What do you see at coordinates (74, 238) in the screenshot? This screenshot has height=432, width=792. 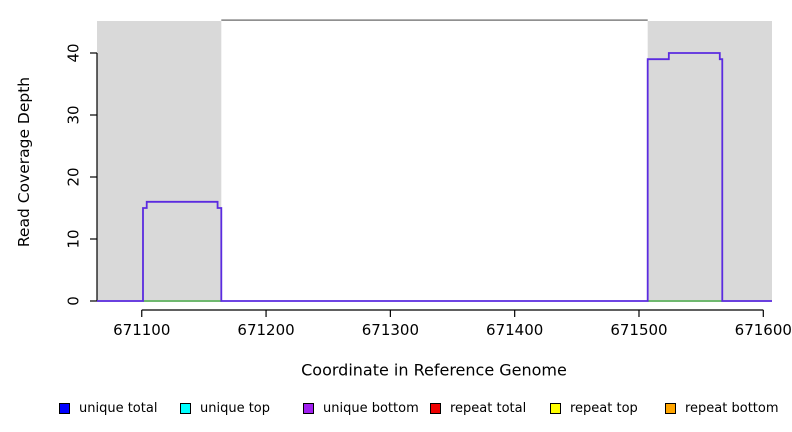 I see `y-tick-label: 10` at bounding box center [74, 238].